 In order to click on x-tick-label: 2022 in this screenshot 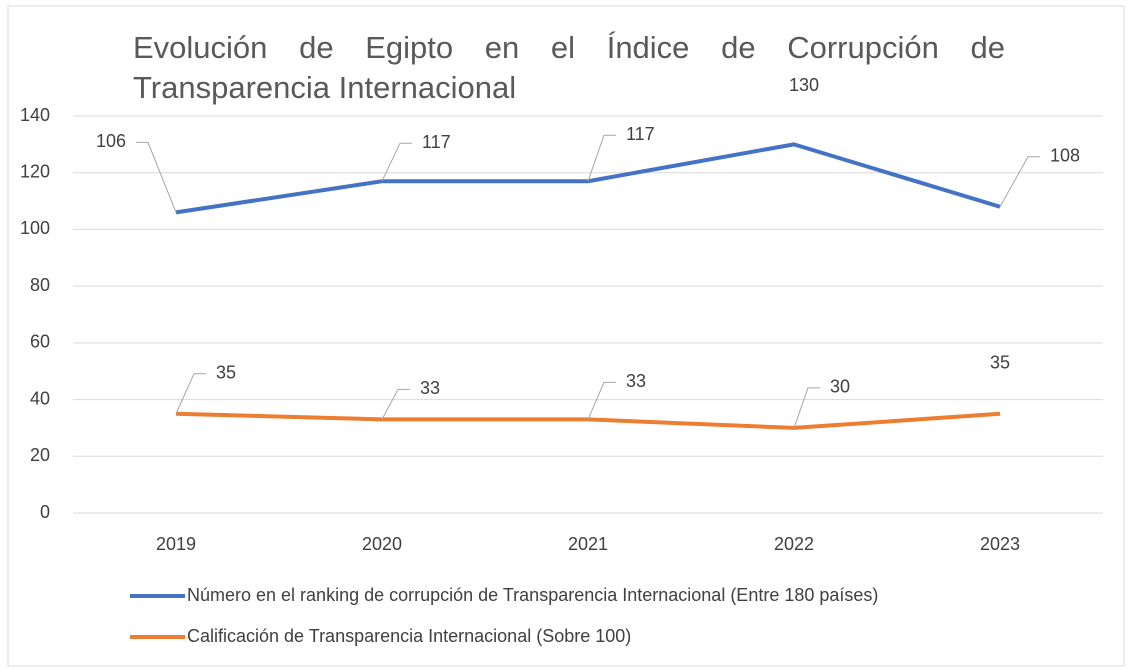, I will do `click(794, 544)`.